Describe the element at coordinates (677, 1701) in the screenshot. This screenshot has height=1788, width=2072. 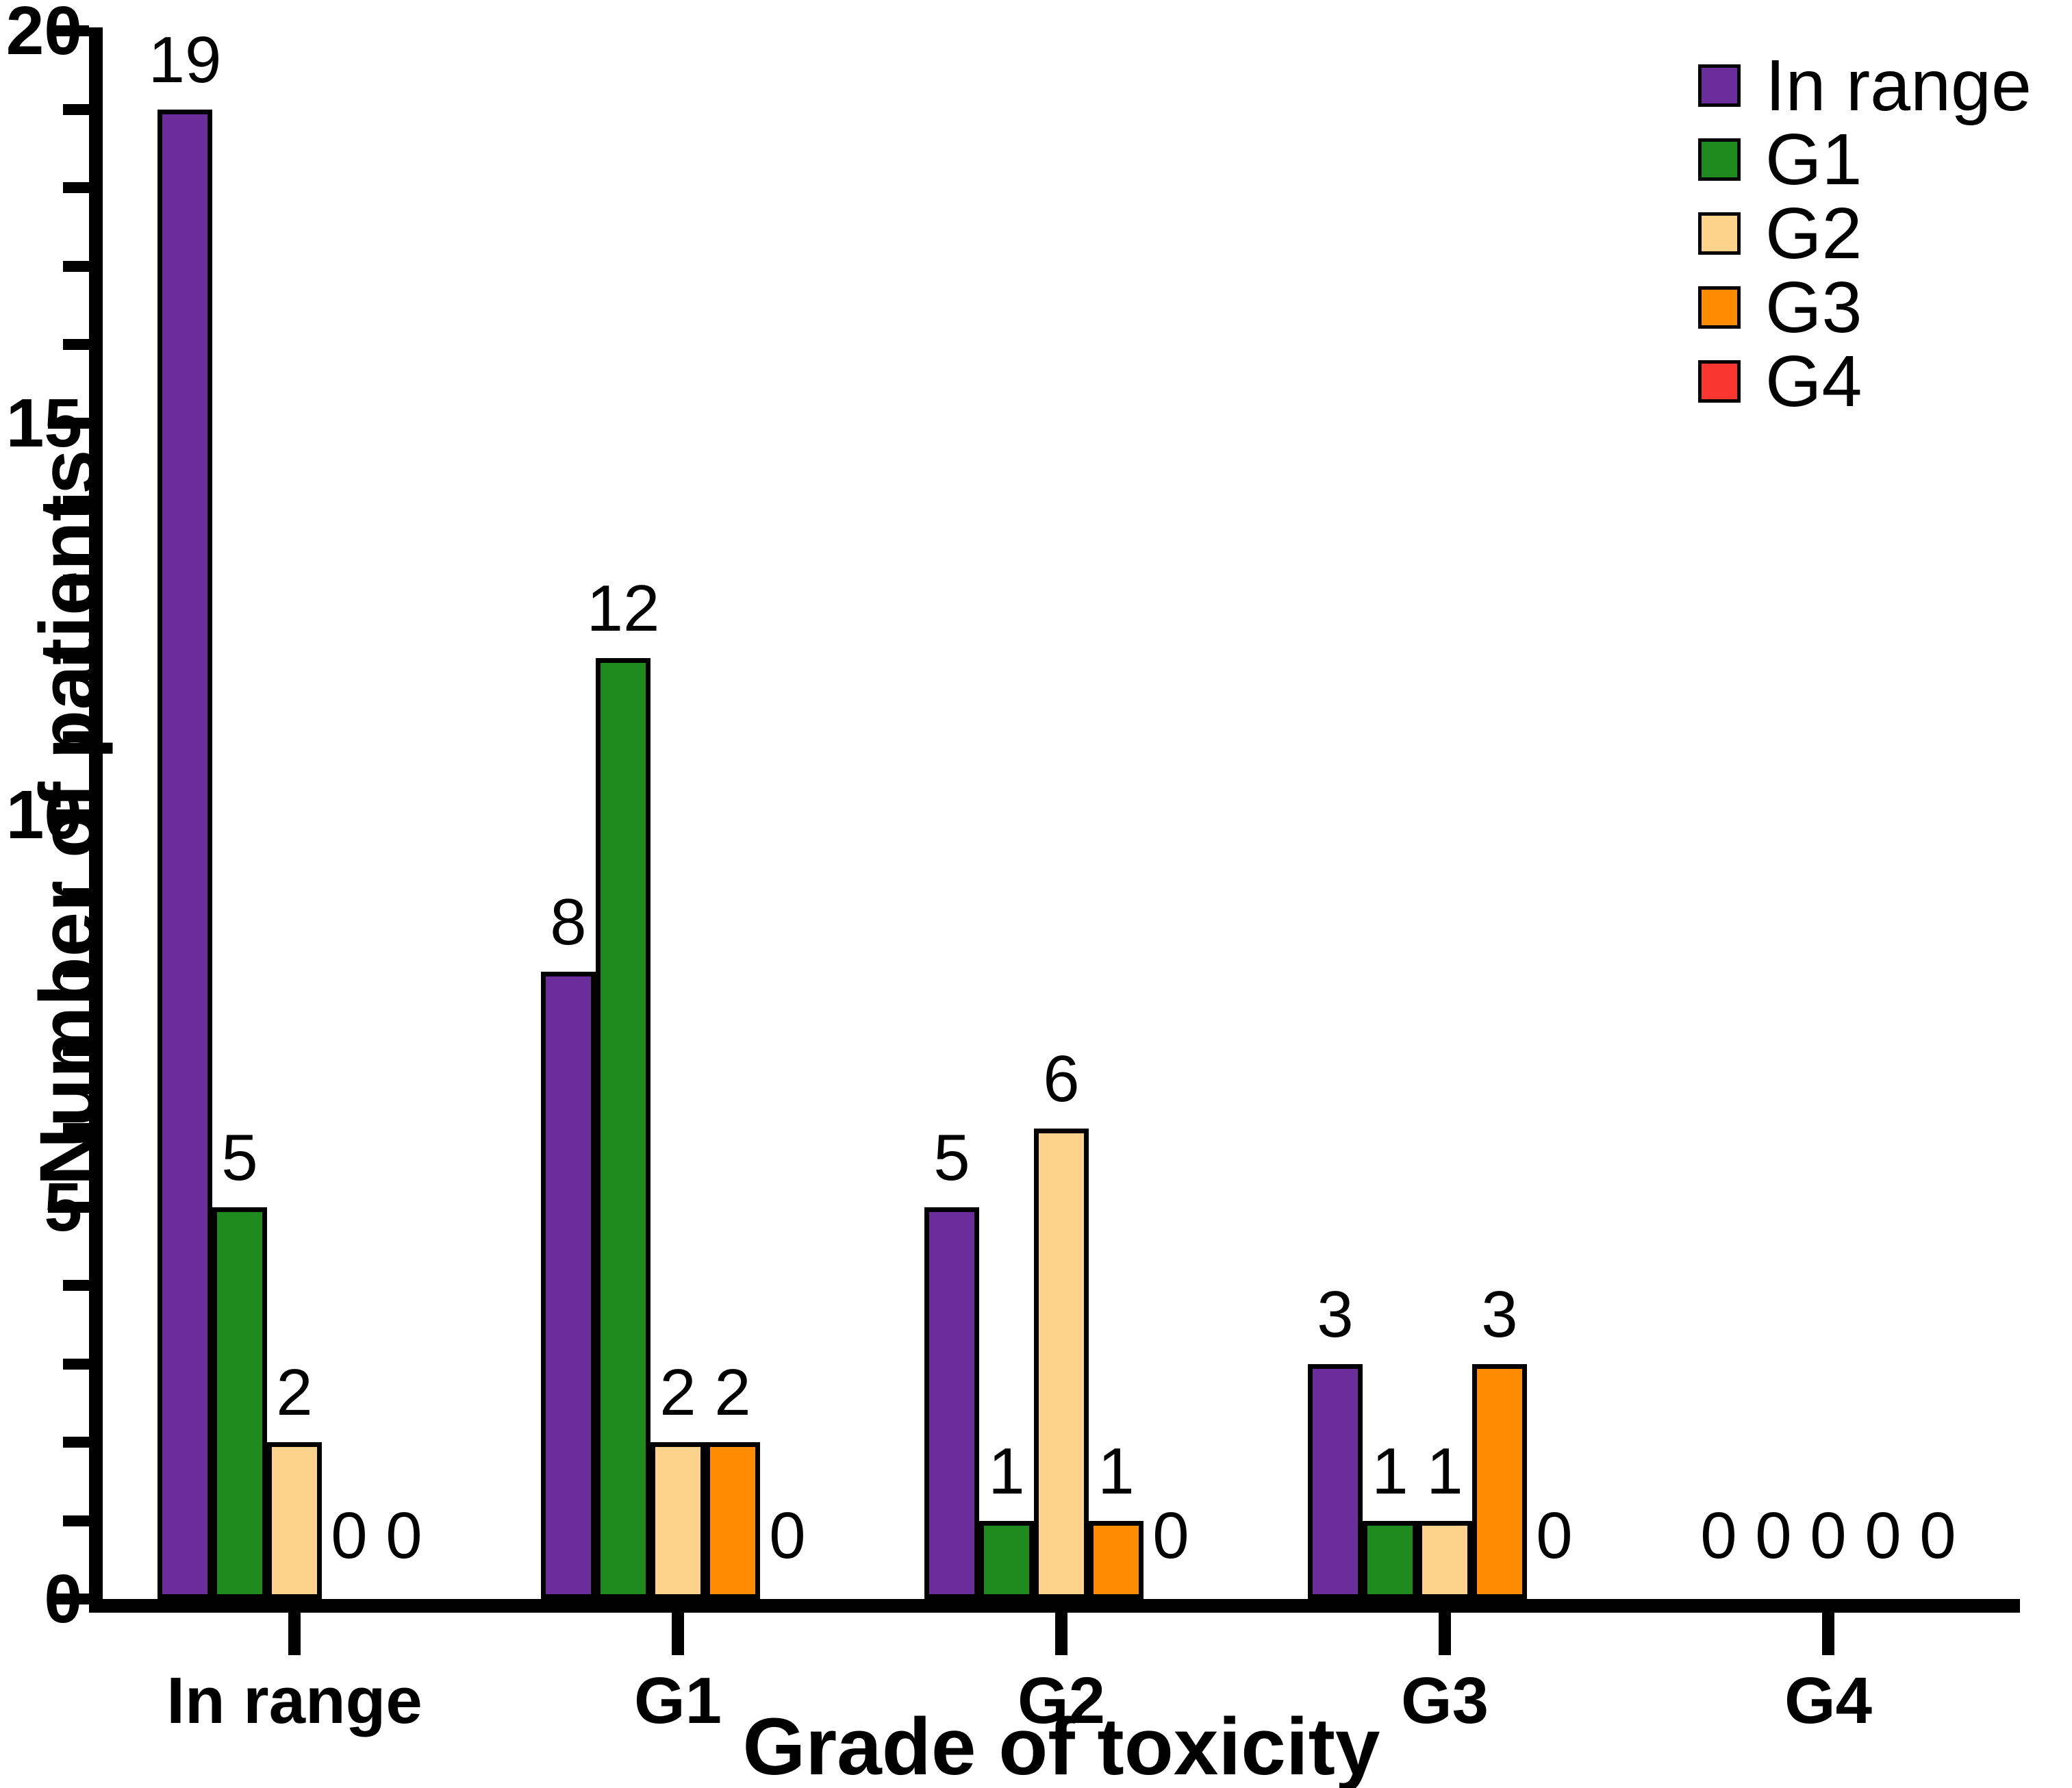
I see `x-tick-label: G1` at that location.